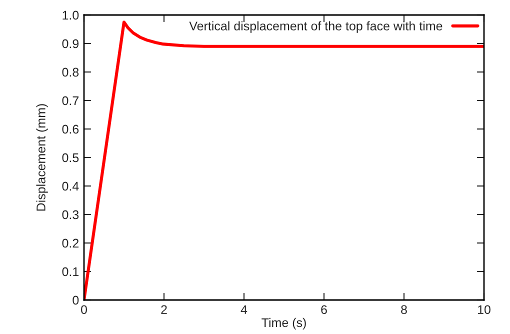 The width and height of the screenshot is (510, 334). What do you see at coordinates (164, 309) in the screenshot?
I see `x-tick-label: 2` at bounding box center [164, 309].